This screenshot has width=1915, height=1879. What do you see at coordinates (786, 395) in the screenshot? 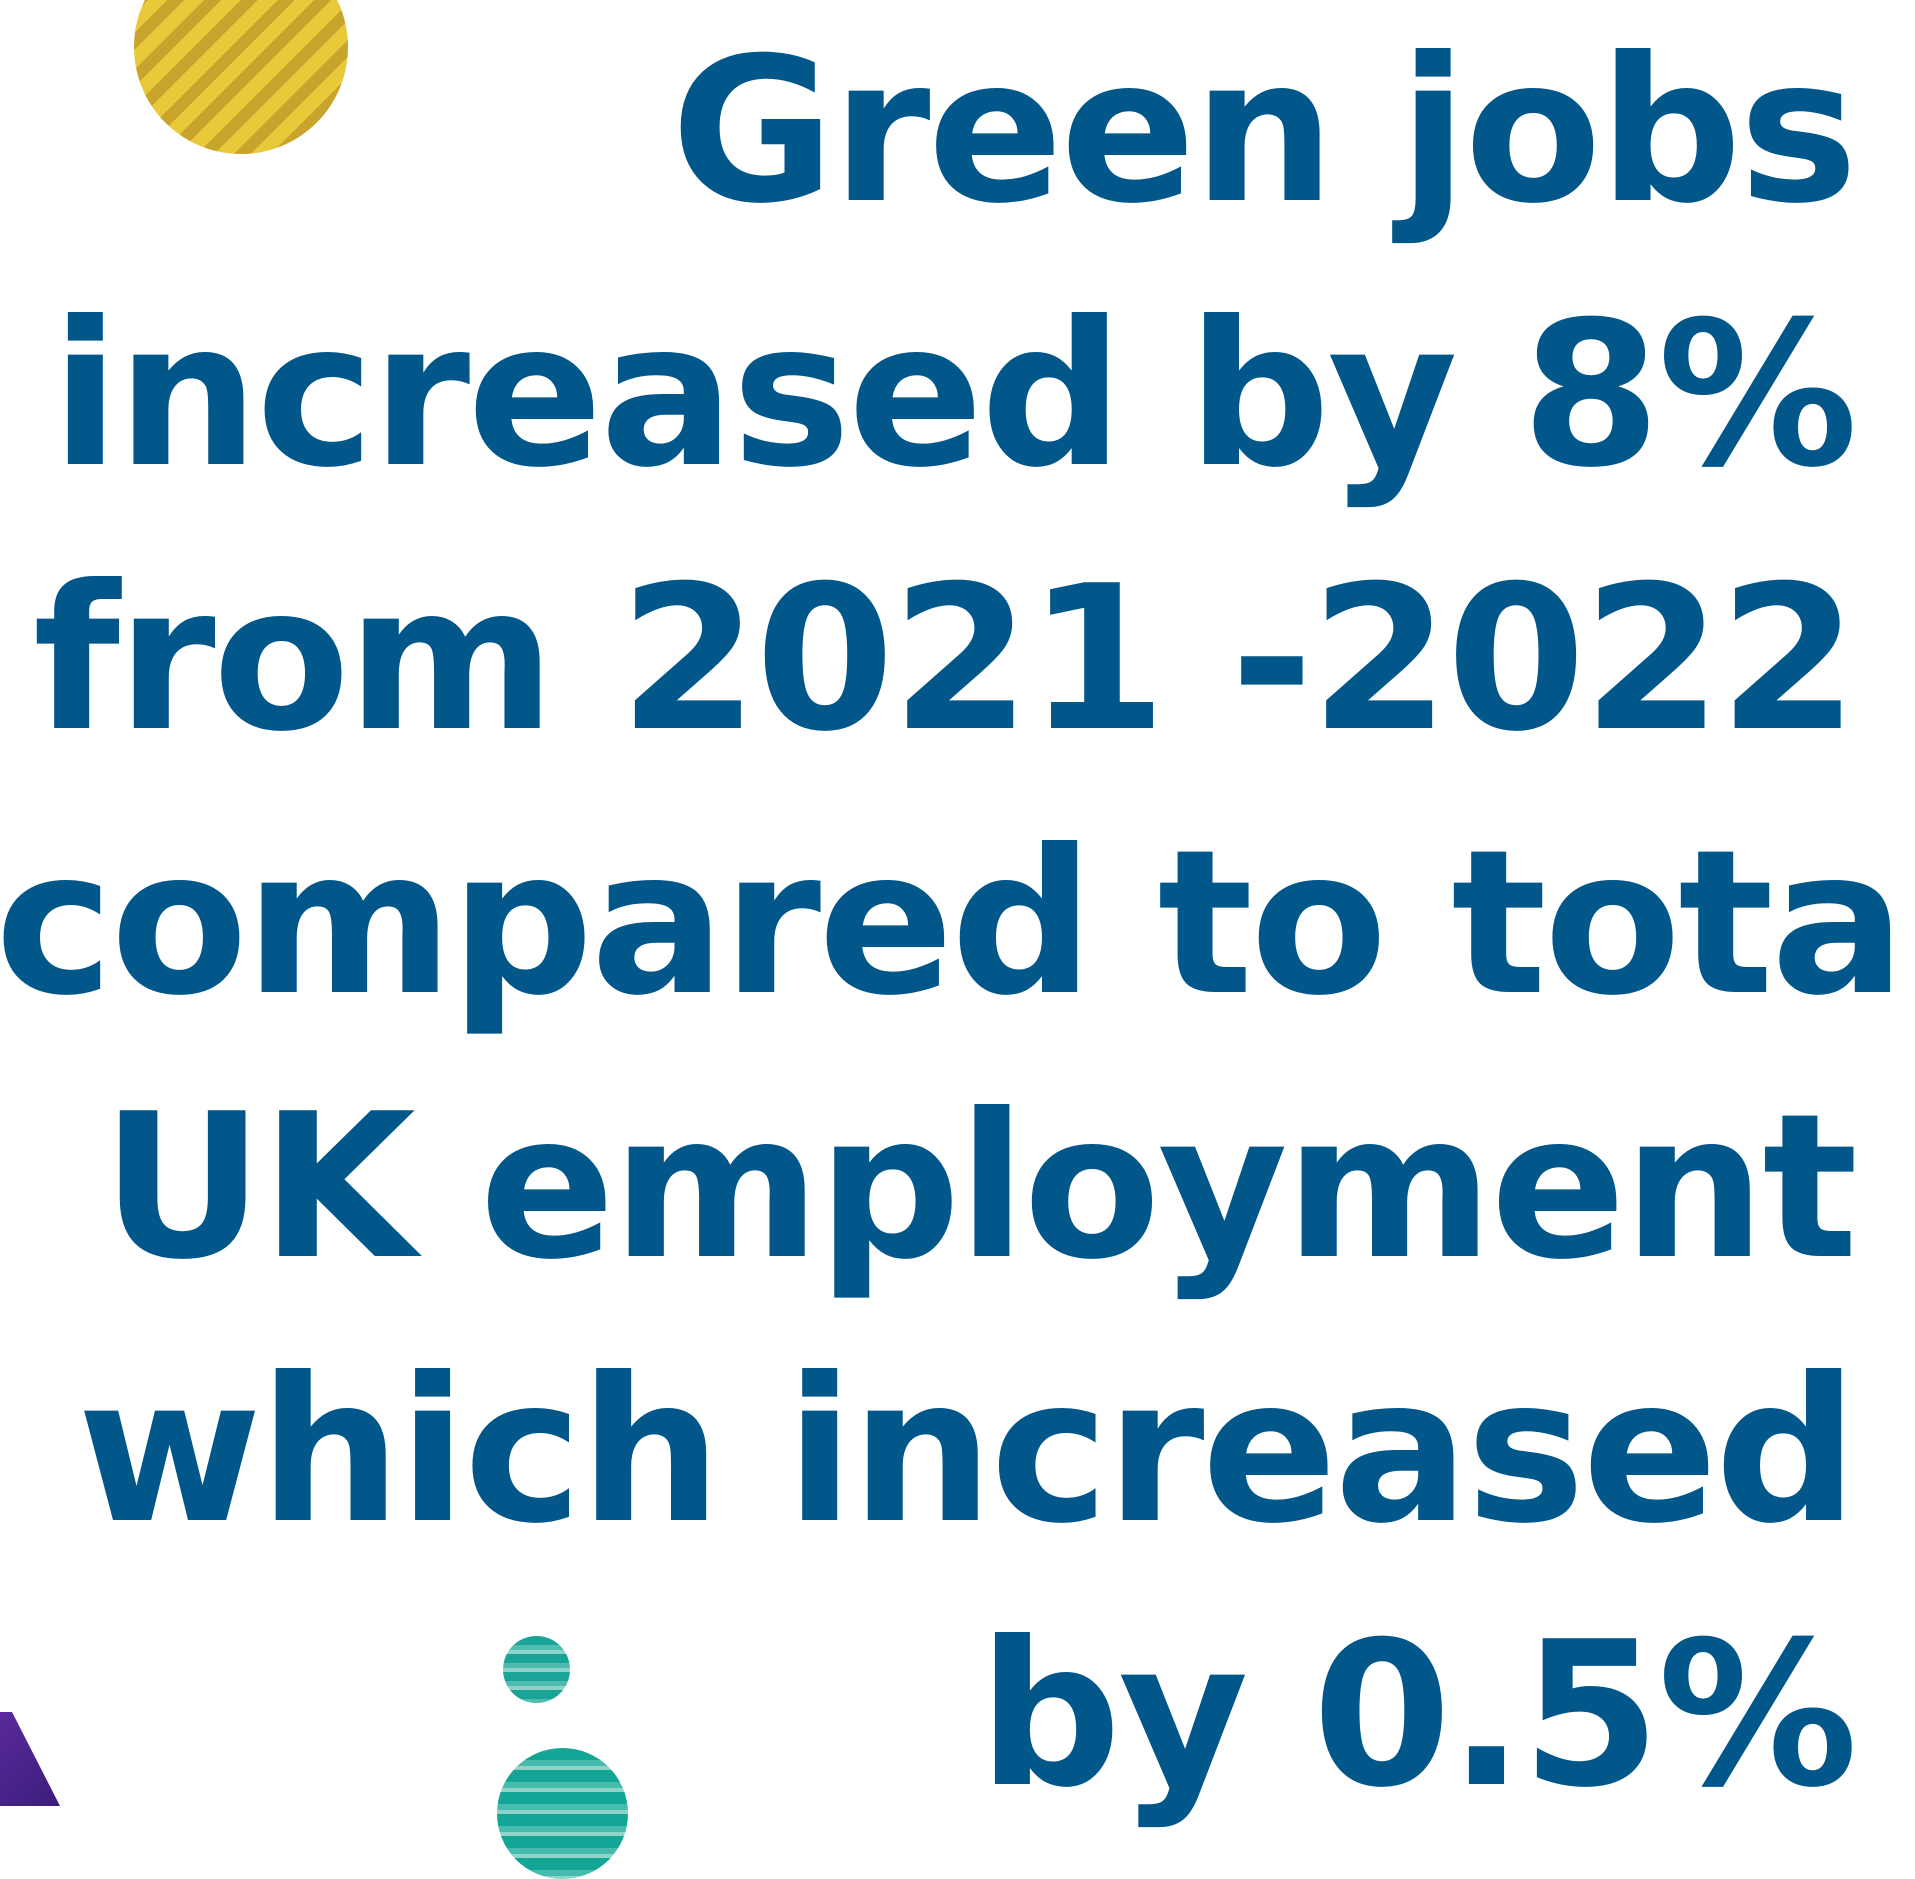
I see `statement-line-2-text: increased by` at bounding box center [786, 395].